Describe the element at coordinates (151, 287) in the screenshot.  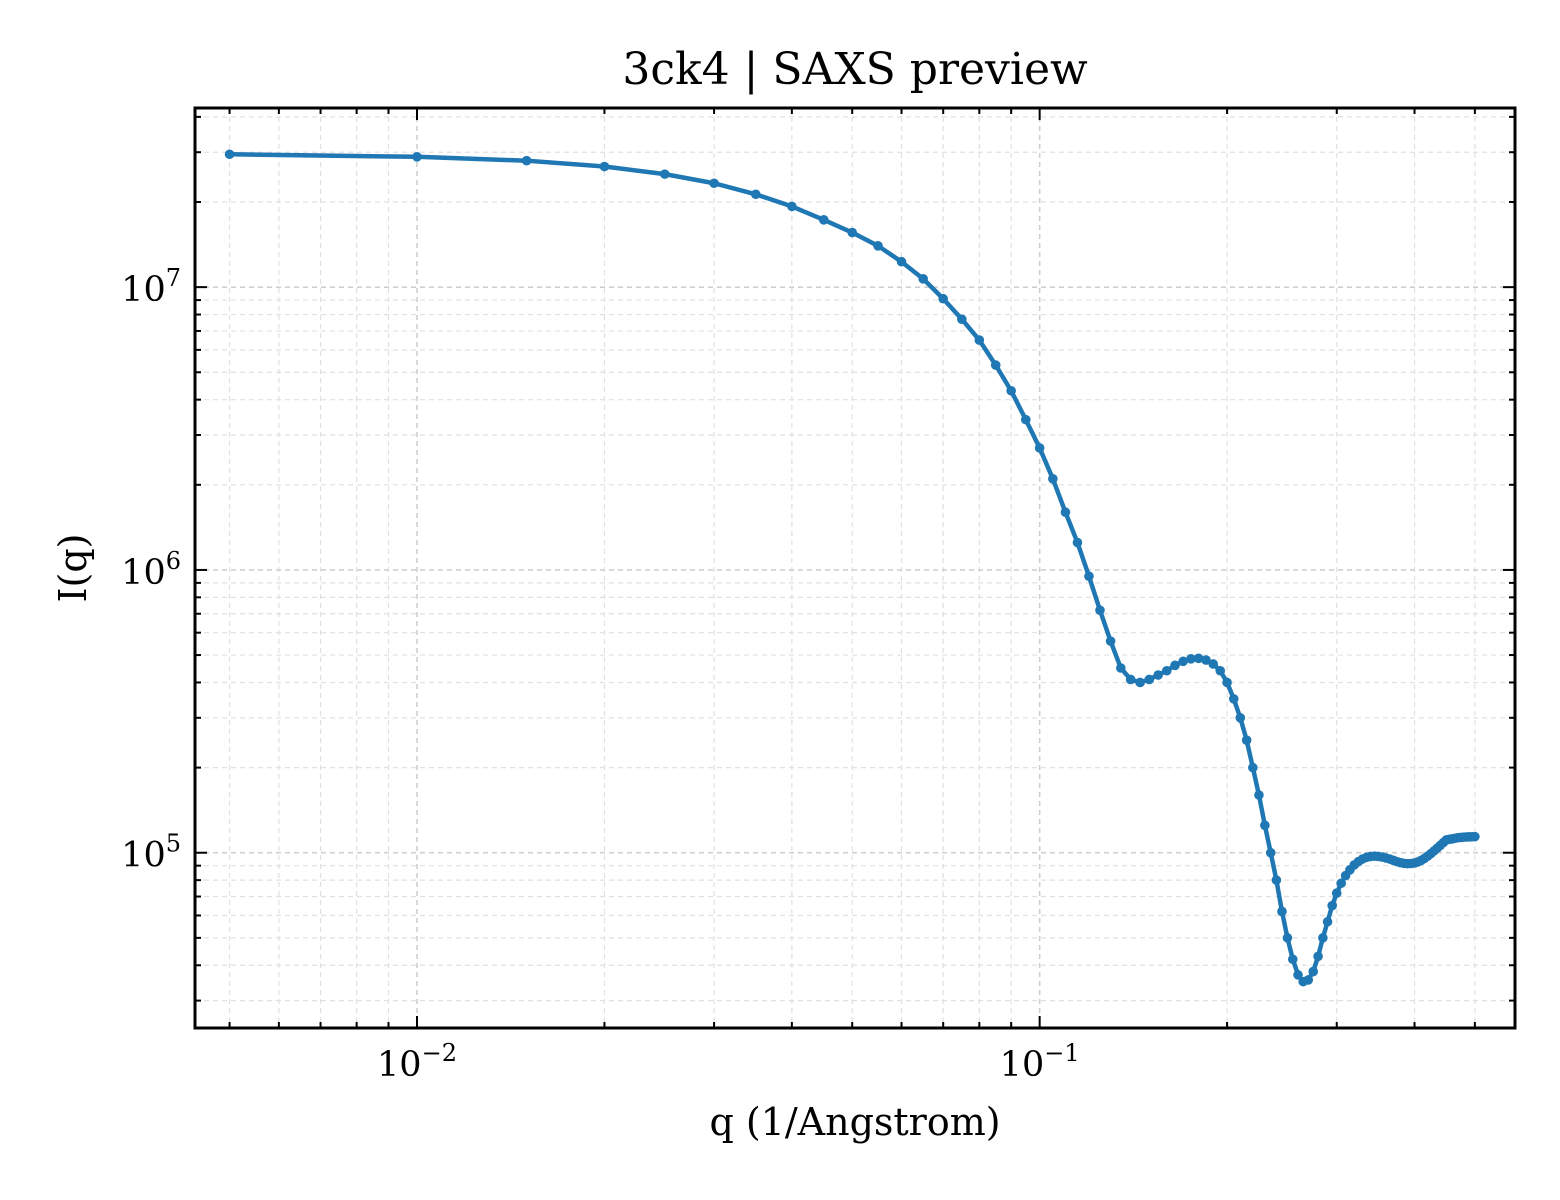
I see `y-tick-label: 10⁷` at that location.